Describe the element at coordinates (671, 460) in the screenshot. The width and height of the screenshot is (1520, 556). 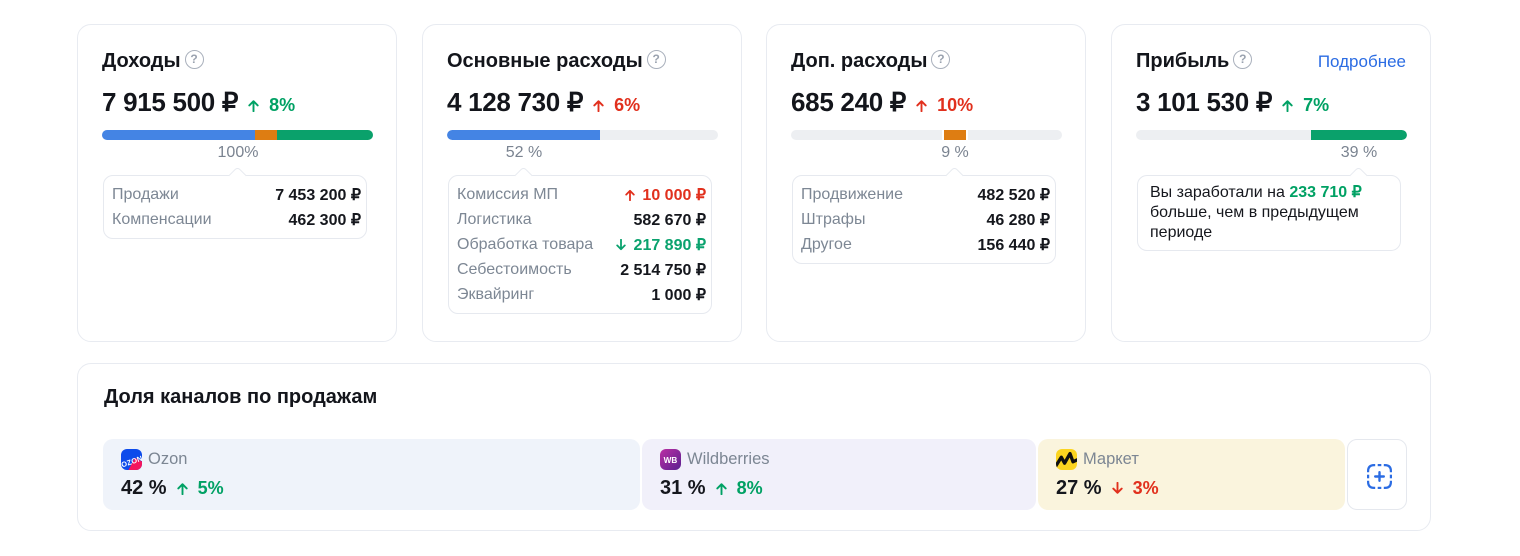
I see `svg-text: WB` at that location.